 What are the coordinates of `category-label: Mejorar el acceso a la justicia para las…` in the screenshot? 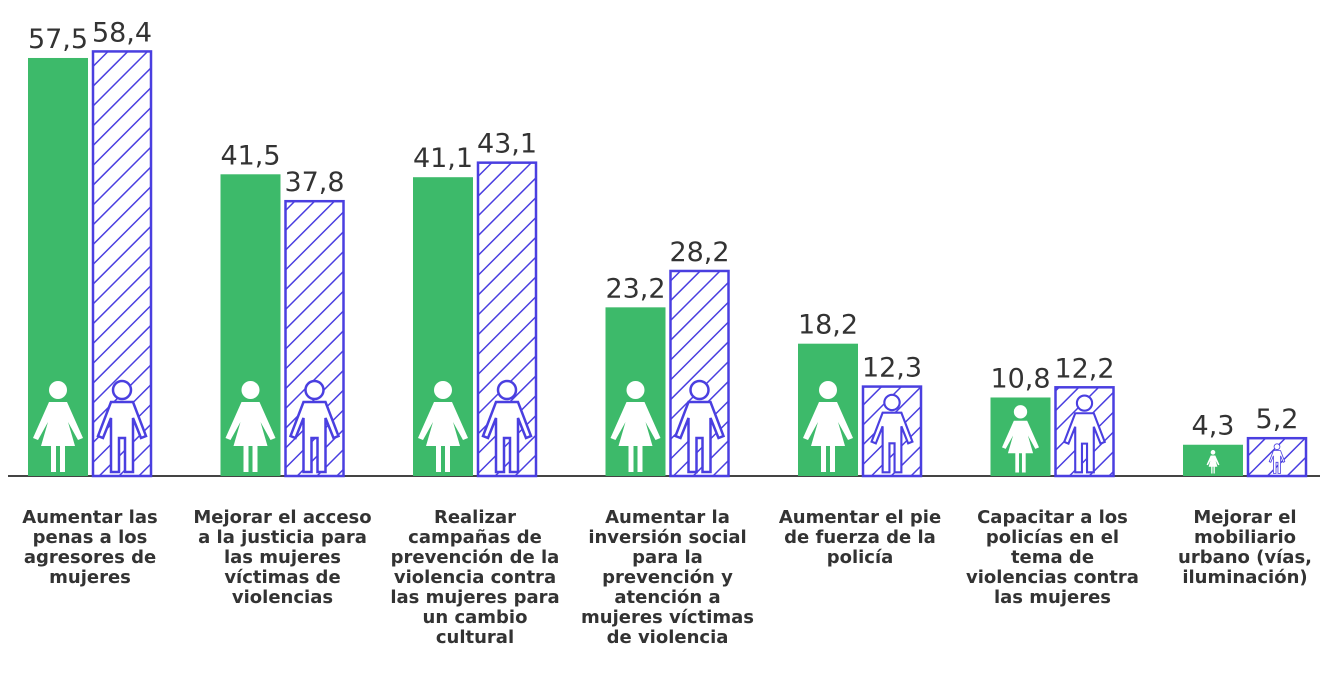 It's located at (282, 557).